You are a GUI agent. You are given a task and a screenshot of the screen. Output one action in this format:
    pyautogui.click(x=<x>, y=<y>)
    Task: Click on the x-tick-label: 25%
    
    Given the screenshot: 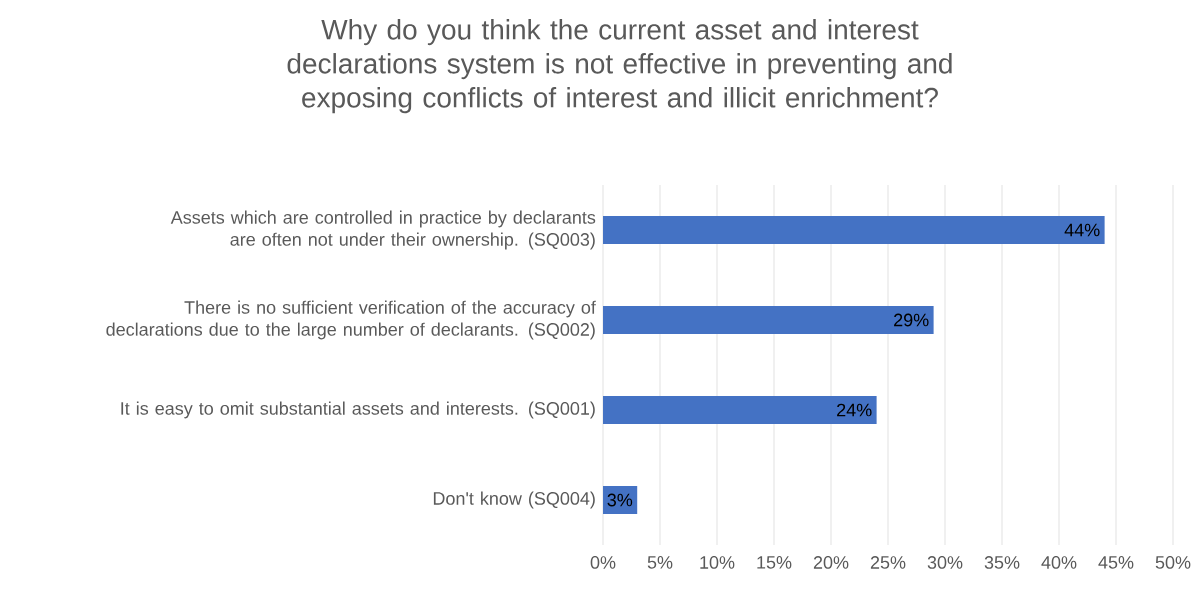 What is the action you would take?
    pyautogui.click(x=888, y=562)
    